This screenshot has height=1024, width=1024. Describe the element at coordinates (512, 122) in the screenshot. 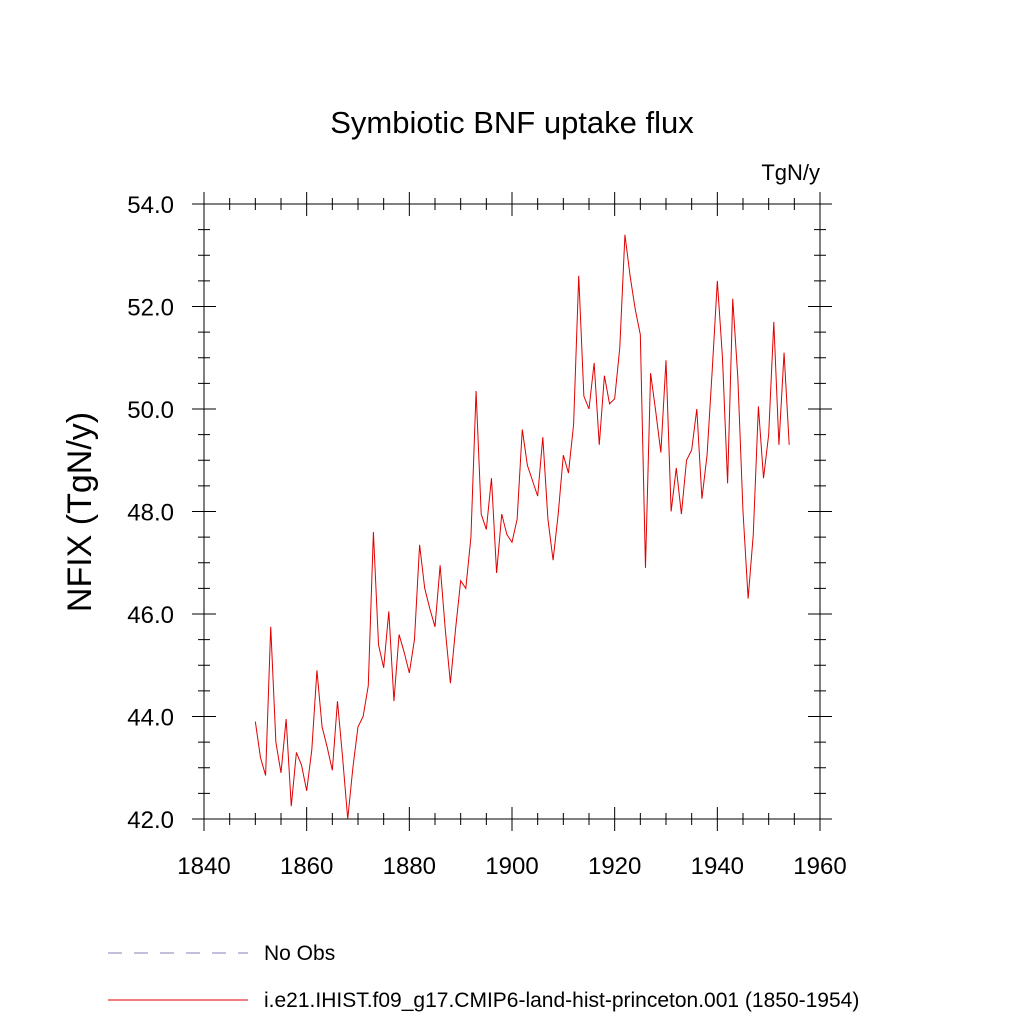

I see `chart-title: Symbiotic BNF uptake flux` at that location.